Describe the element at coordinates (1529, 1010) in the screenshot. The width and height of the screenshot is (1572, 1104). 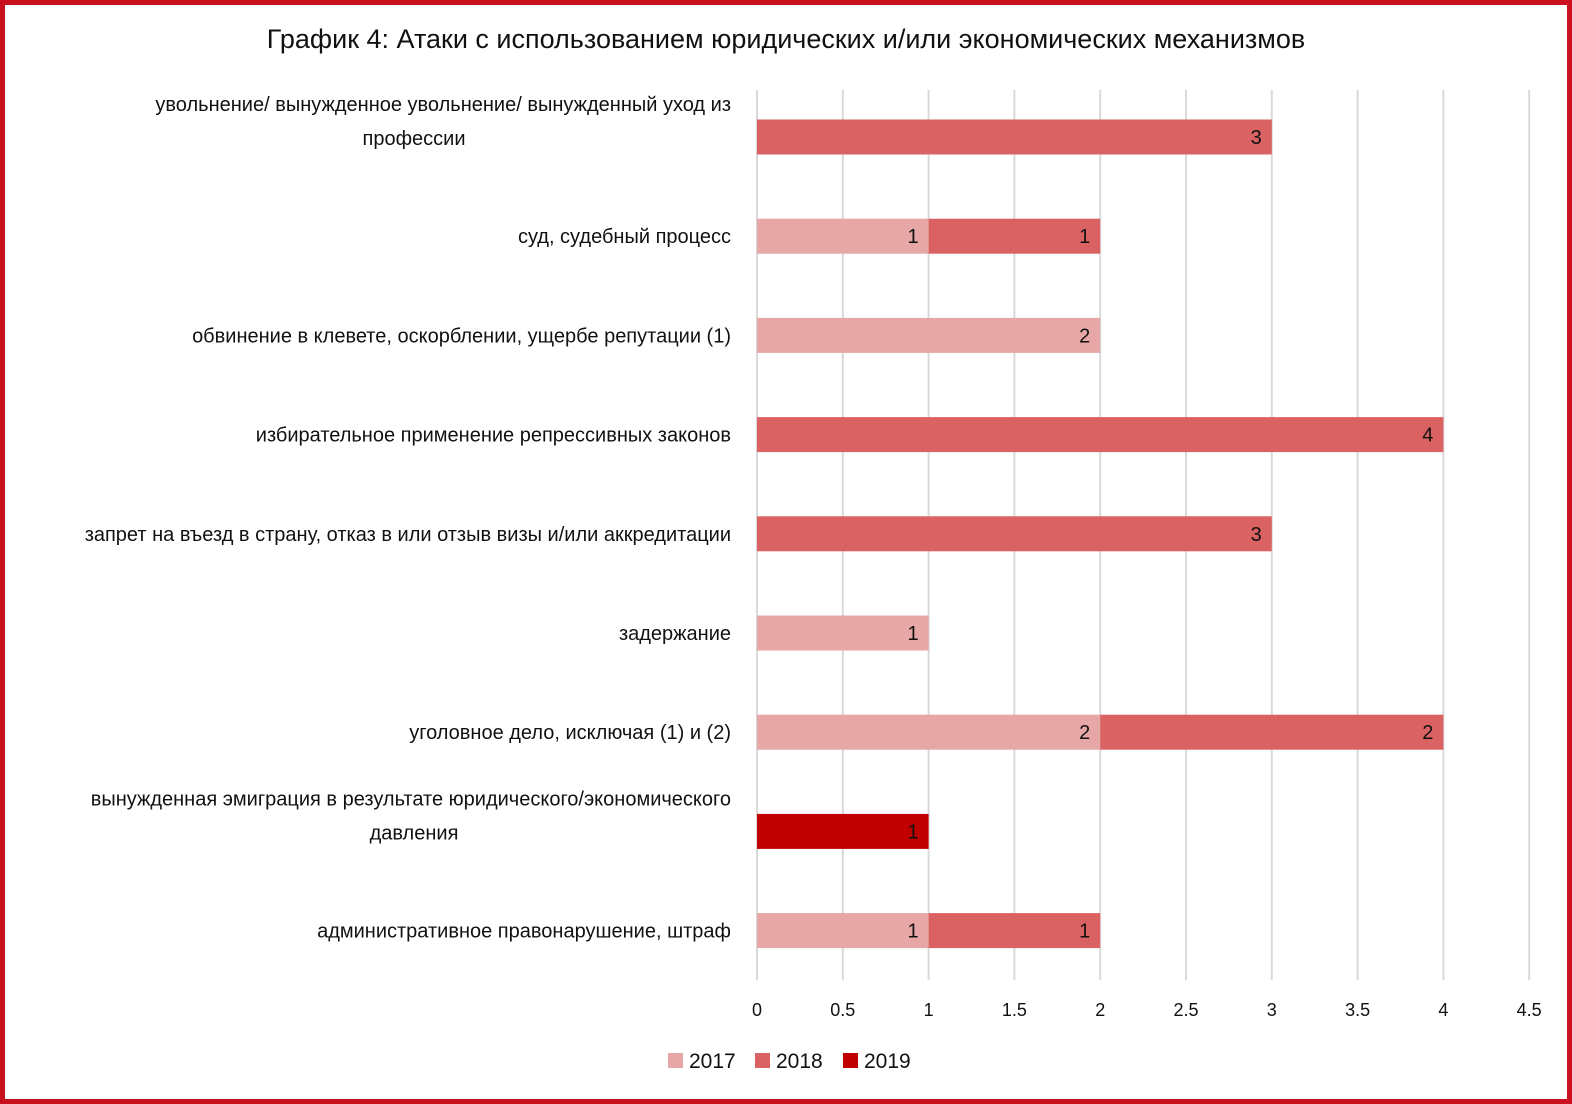
I see `x-tick-label: 4.5` at that location.